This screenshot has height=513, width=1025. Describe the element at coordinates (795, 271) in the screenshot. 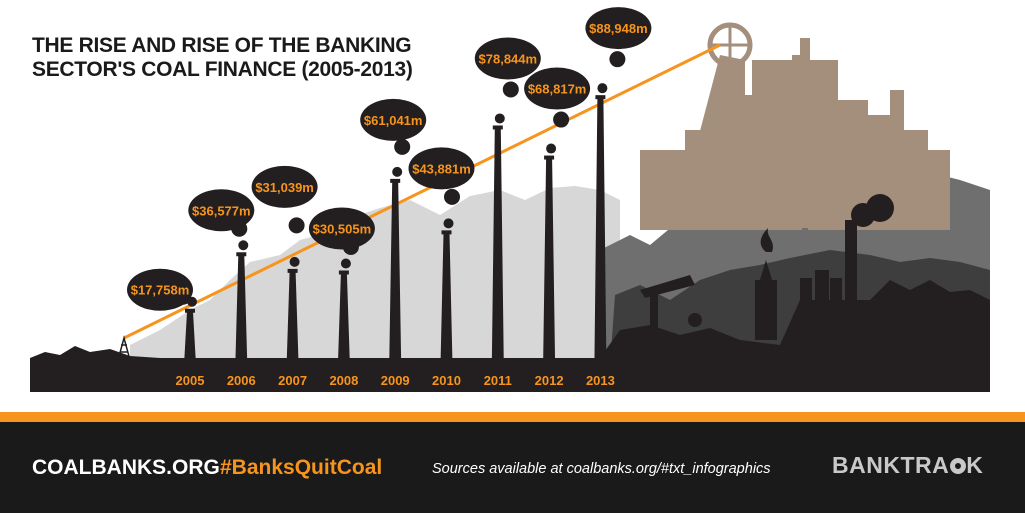

I see `industry-silhouette` at that location.